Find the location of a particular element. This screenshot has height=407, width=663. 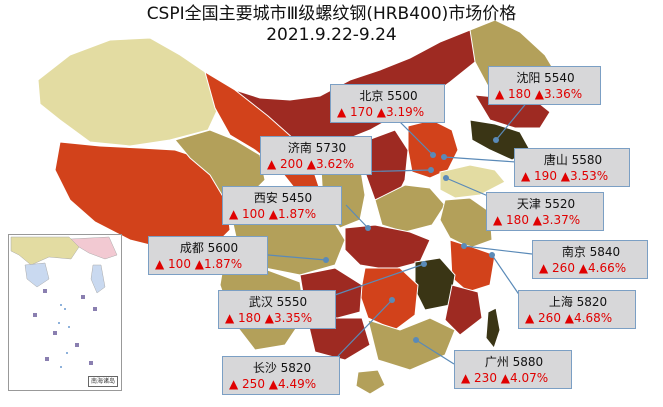

city-name-price: 天津 5520 is located at coordinates (546, 204).